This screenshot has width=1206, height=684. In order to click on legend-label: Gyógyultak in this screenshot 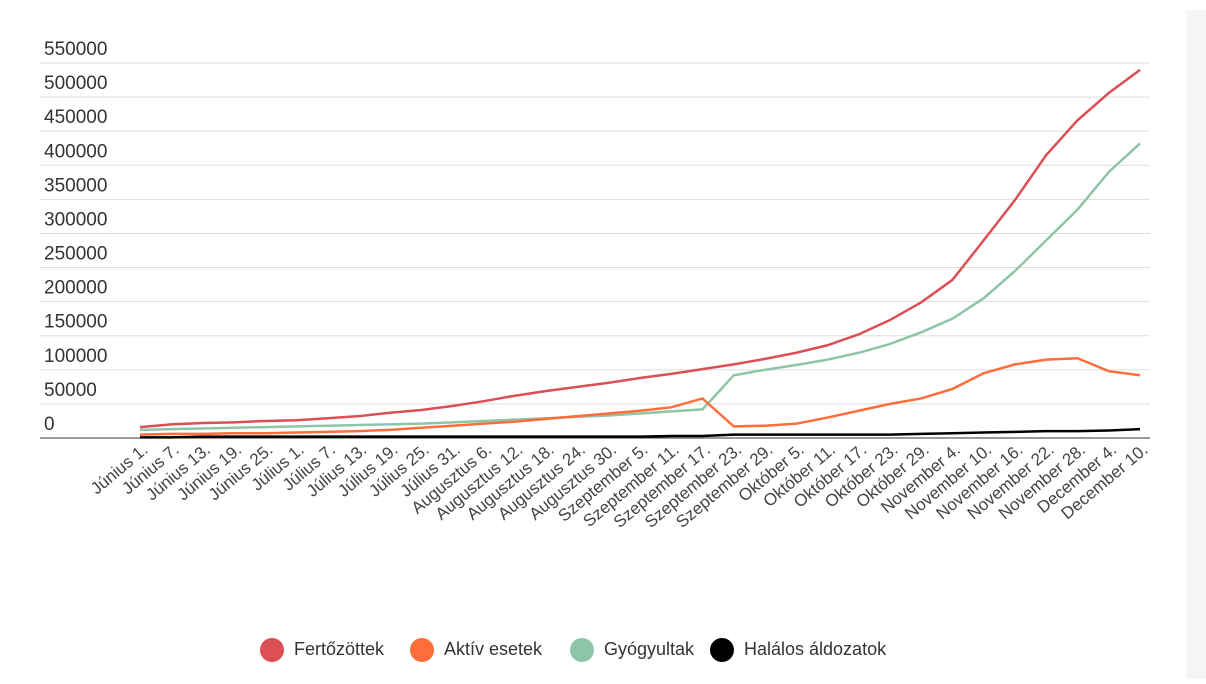, I will do `click(649, 649)`.